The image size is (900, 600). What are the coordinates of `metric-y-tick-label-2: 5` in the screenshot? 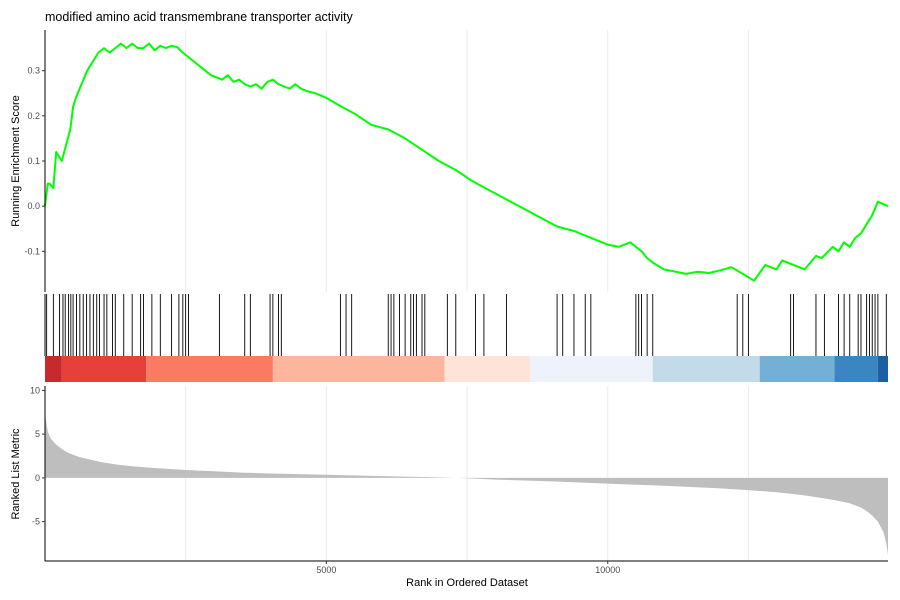 It's located at (37, 434).